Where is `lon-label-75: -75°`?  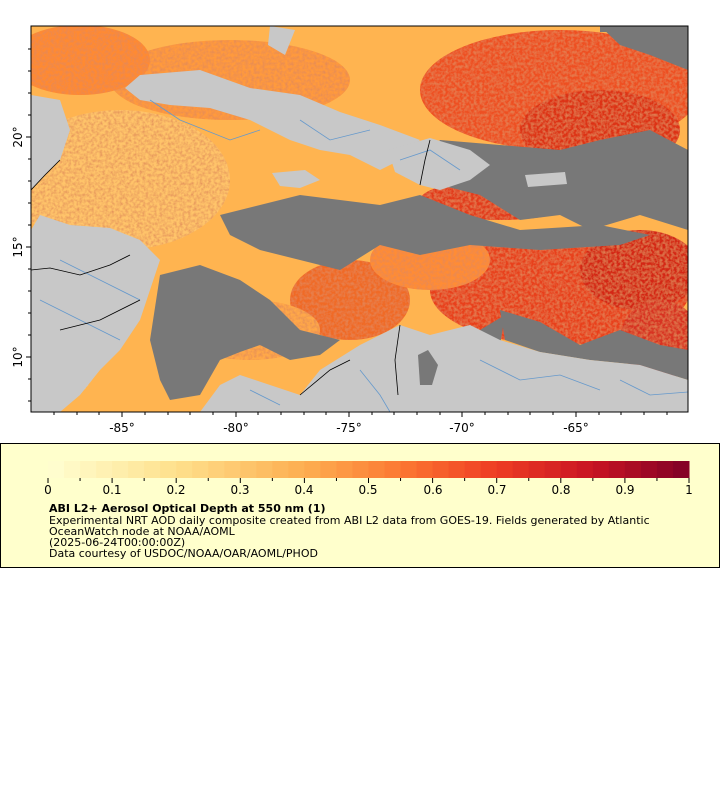
lon-label-75: -75° is located at coordinates (349, 428).